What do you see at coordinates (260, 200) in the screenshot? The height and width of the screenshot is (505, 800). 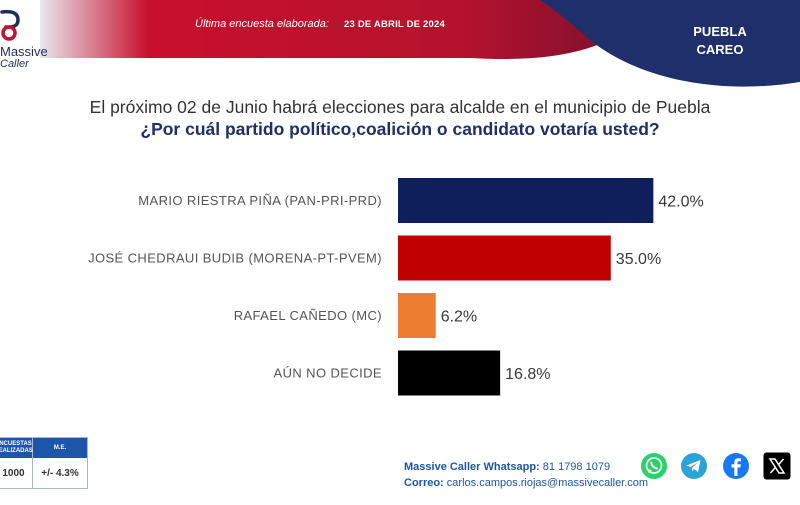 I see `category-label: MARIO RIESTRA PIÑA (PAN-PRI-PRD)` at bounding box center [260, 200].